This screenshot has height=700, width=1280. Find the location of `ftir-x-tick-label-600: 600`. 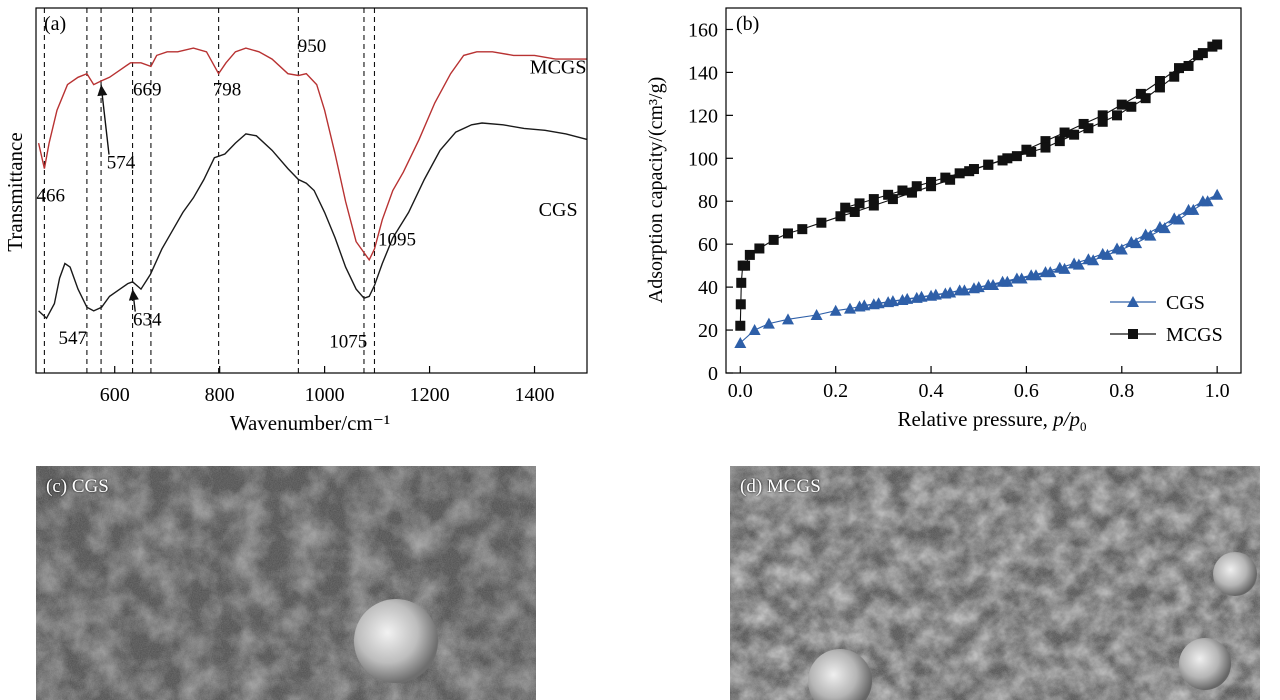

ftir-x-tick-label-600: 600 is located at coordinates (115, 395).